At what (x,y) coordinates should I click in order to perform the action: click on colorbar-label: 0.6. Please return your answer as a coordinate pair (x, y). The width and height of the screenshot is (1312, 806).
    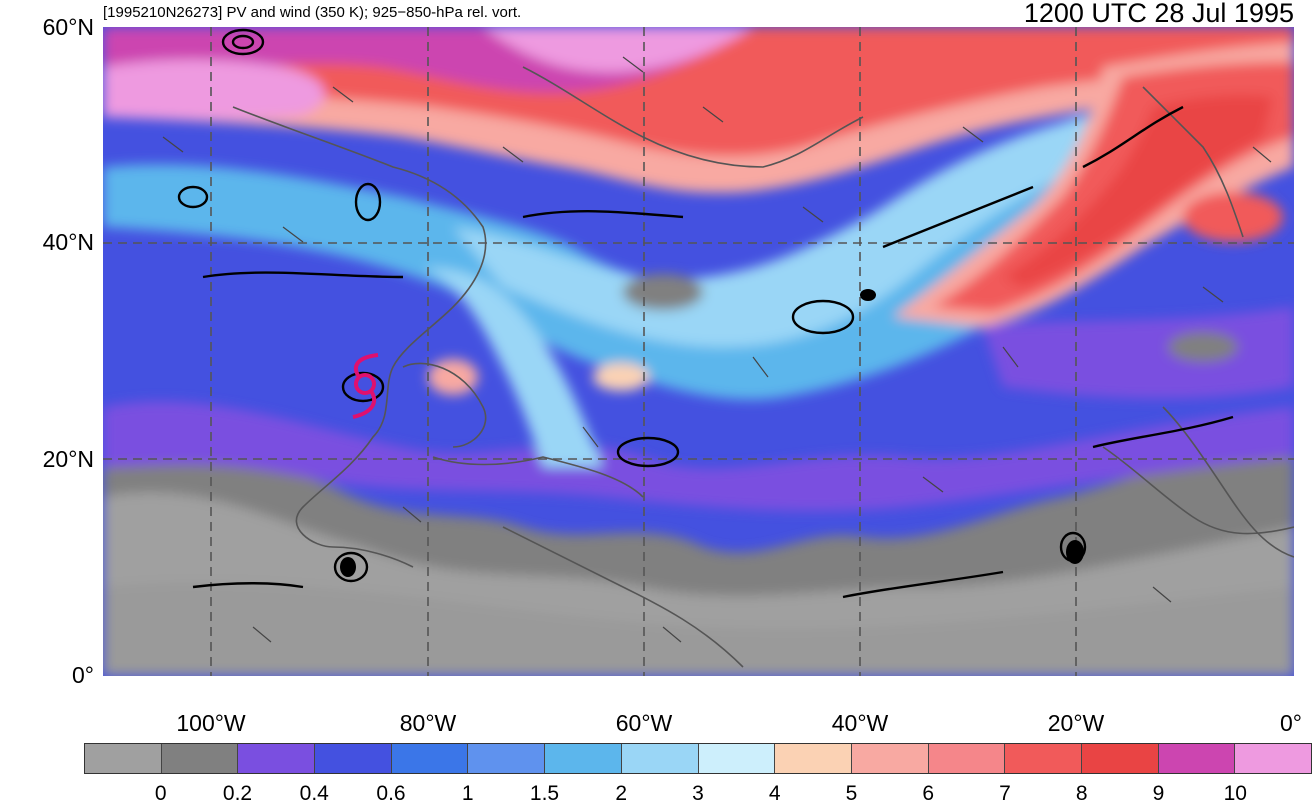
    Looking at the image, I should click on (391, 793).